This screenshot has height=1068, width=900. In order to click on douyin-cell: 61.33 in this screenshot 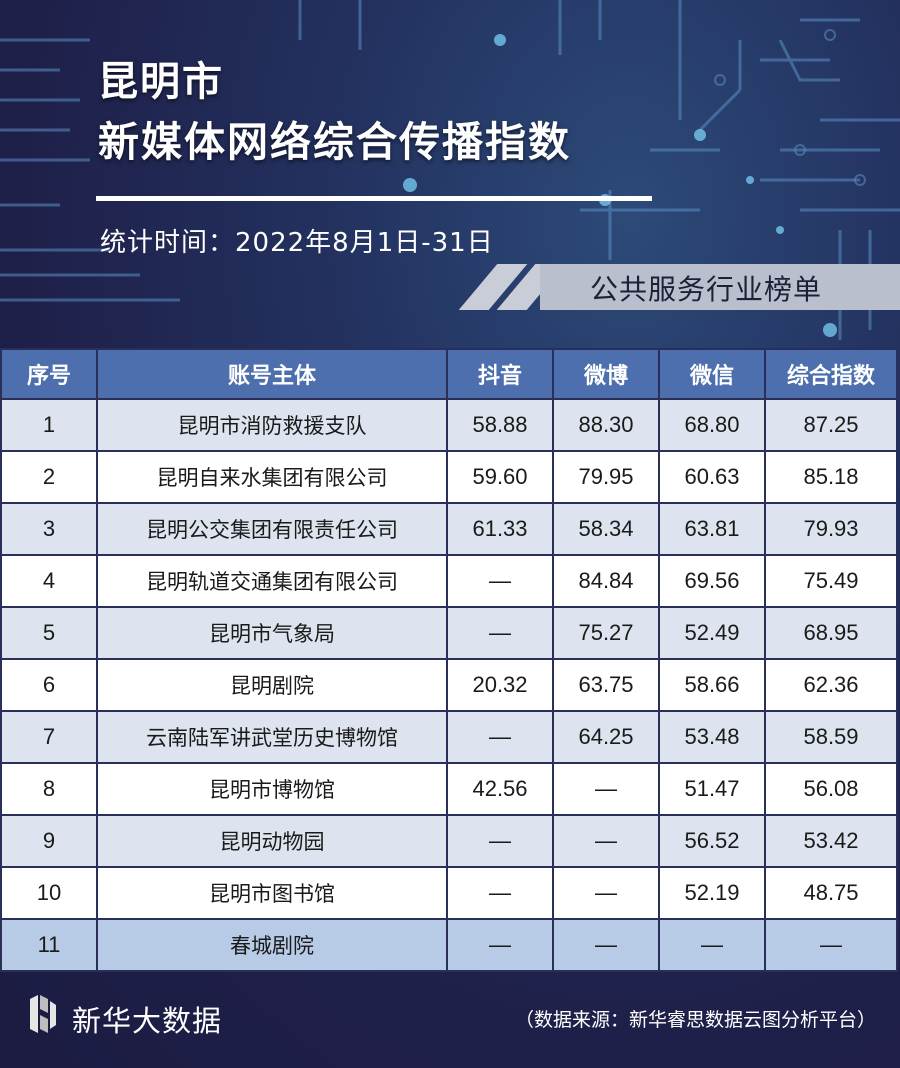, I will do `click(500, 529)`.